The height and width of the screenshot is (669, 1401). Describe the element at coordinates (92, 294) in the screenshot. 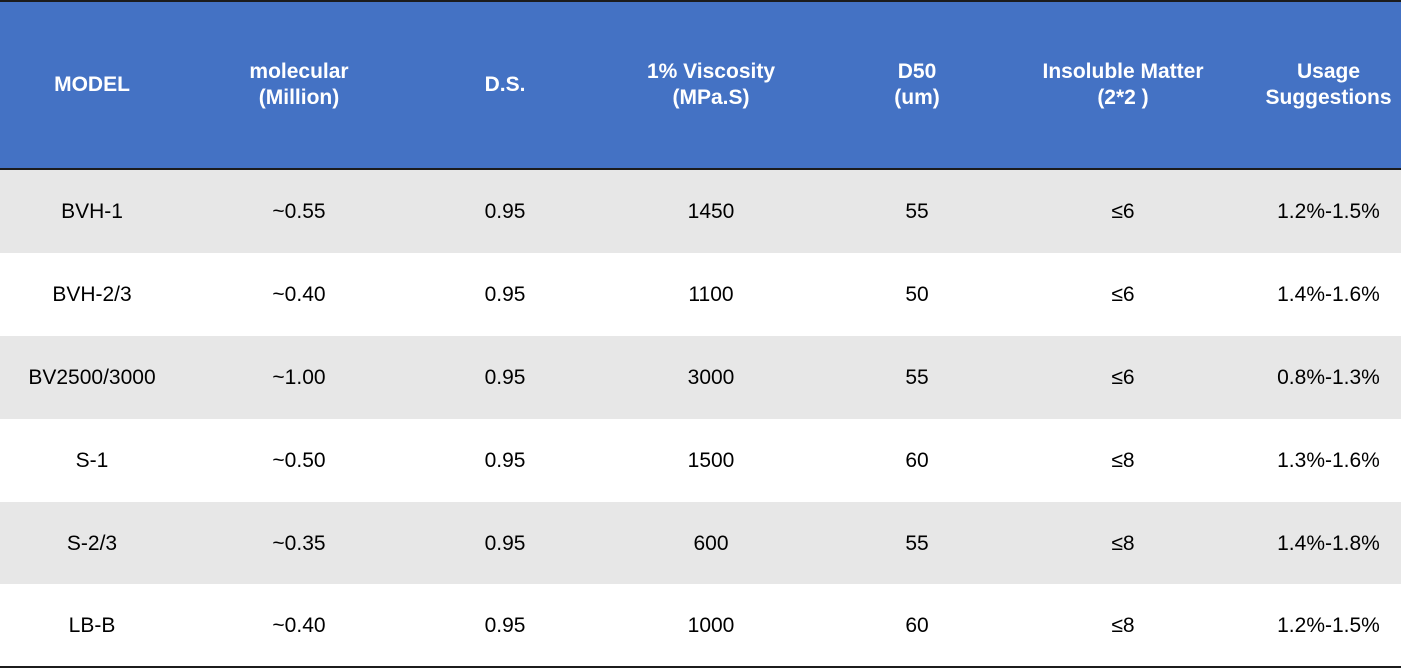

I see `cell-model: BVH-2/3` at that location.